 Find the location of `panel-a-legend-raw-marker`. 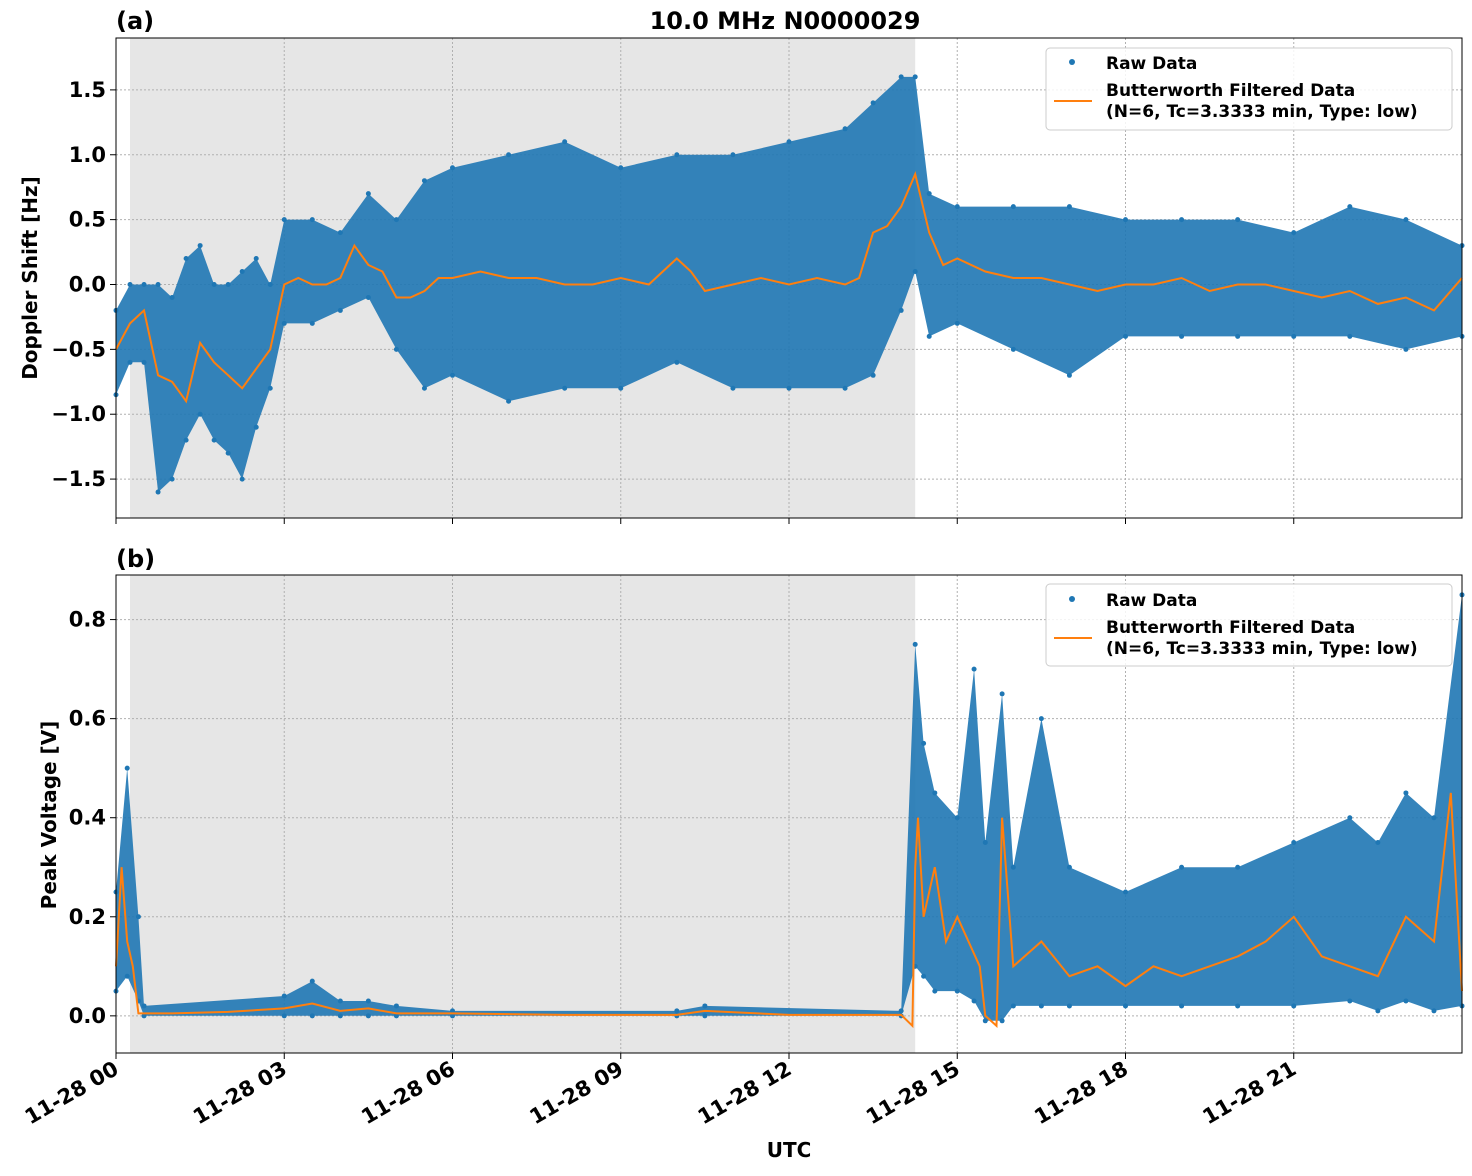

panel-a-legend-raw-marker is located at coordinates (1072, 62).